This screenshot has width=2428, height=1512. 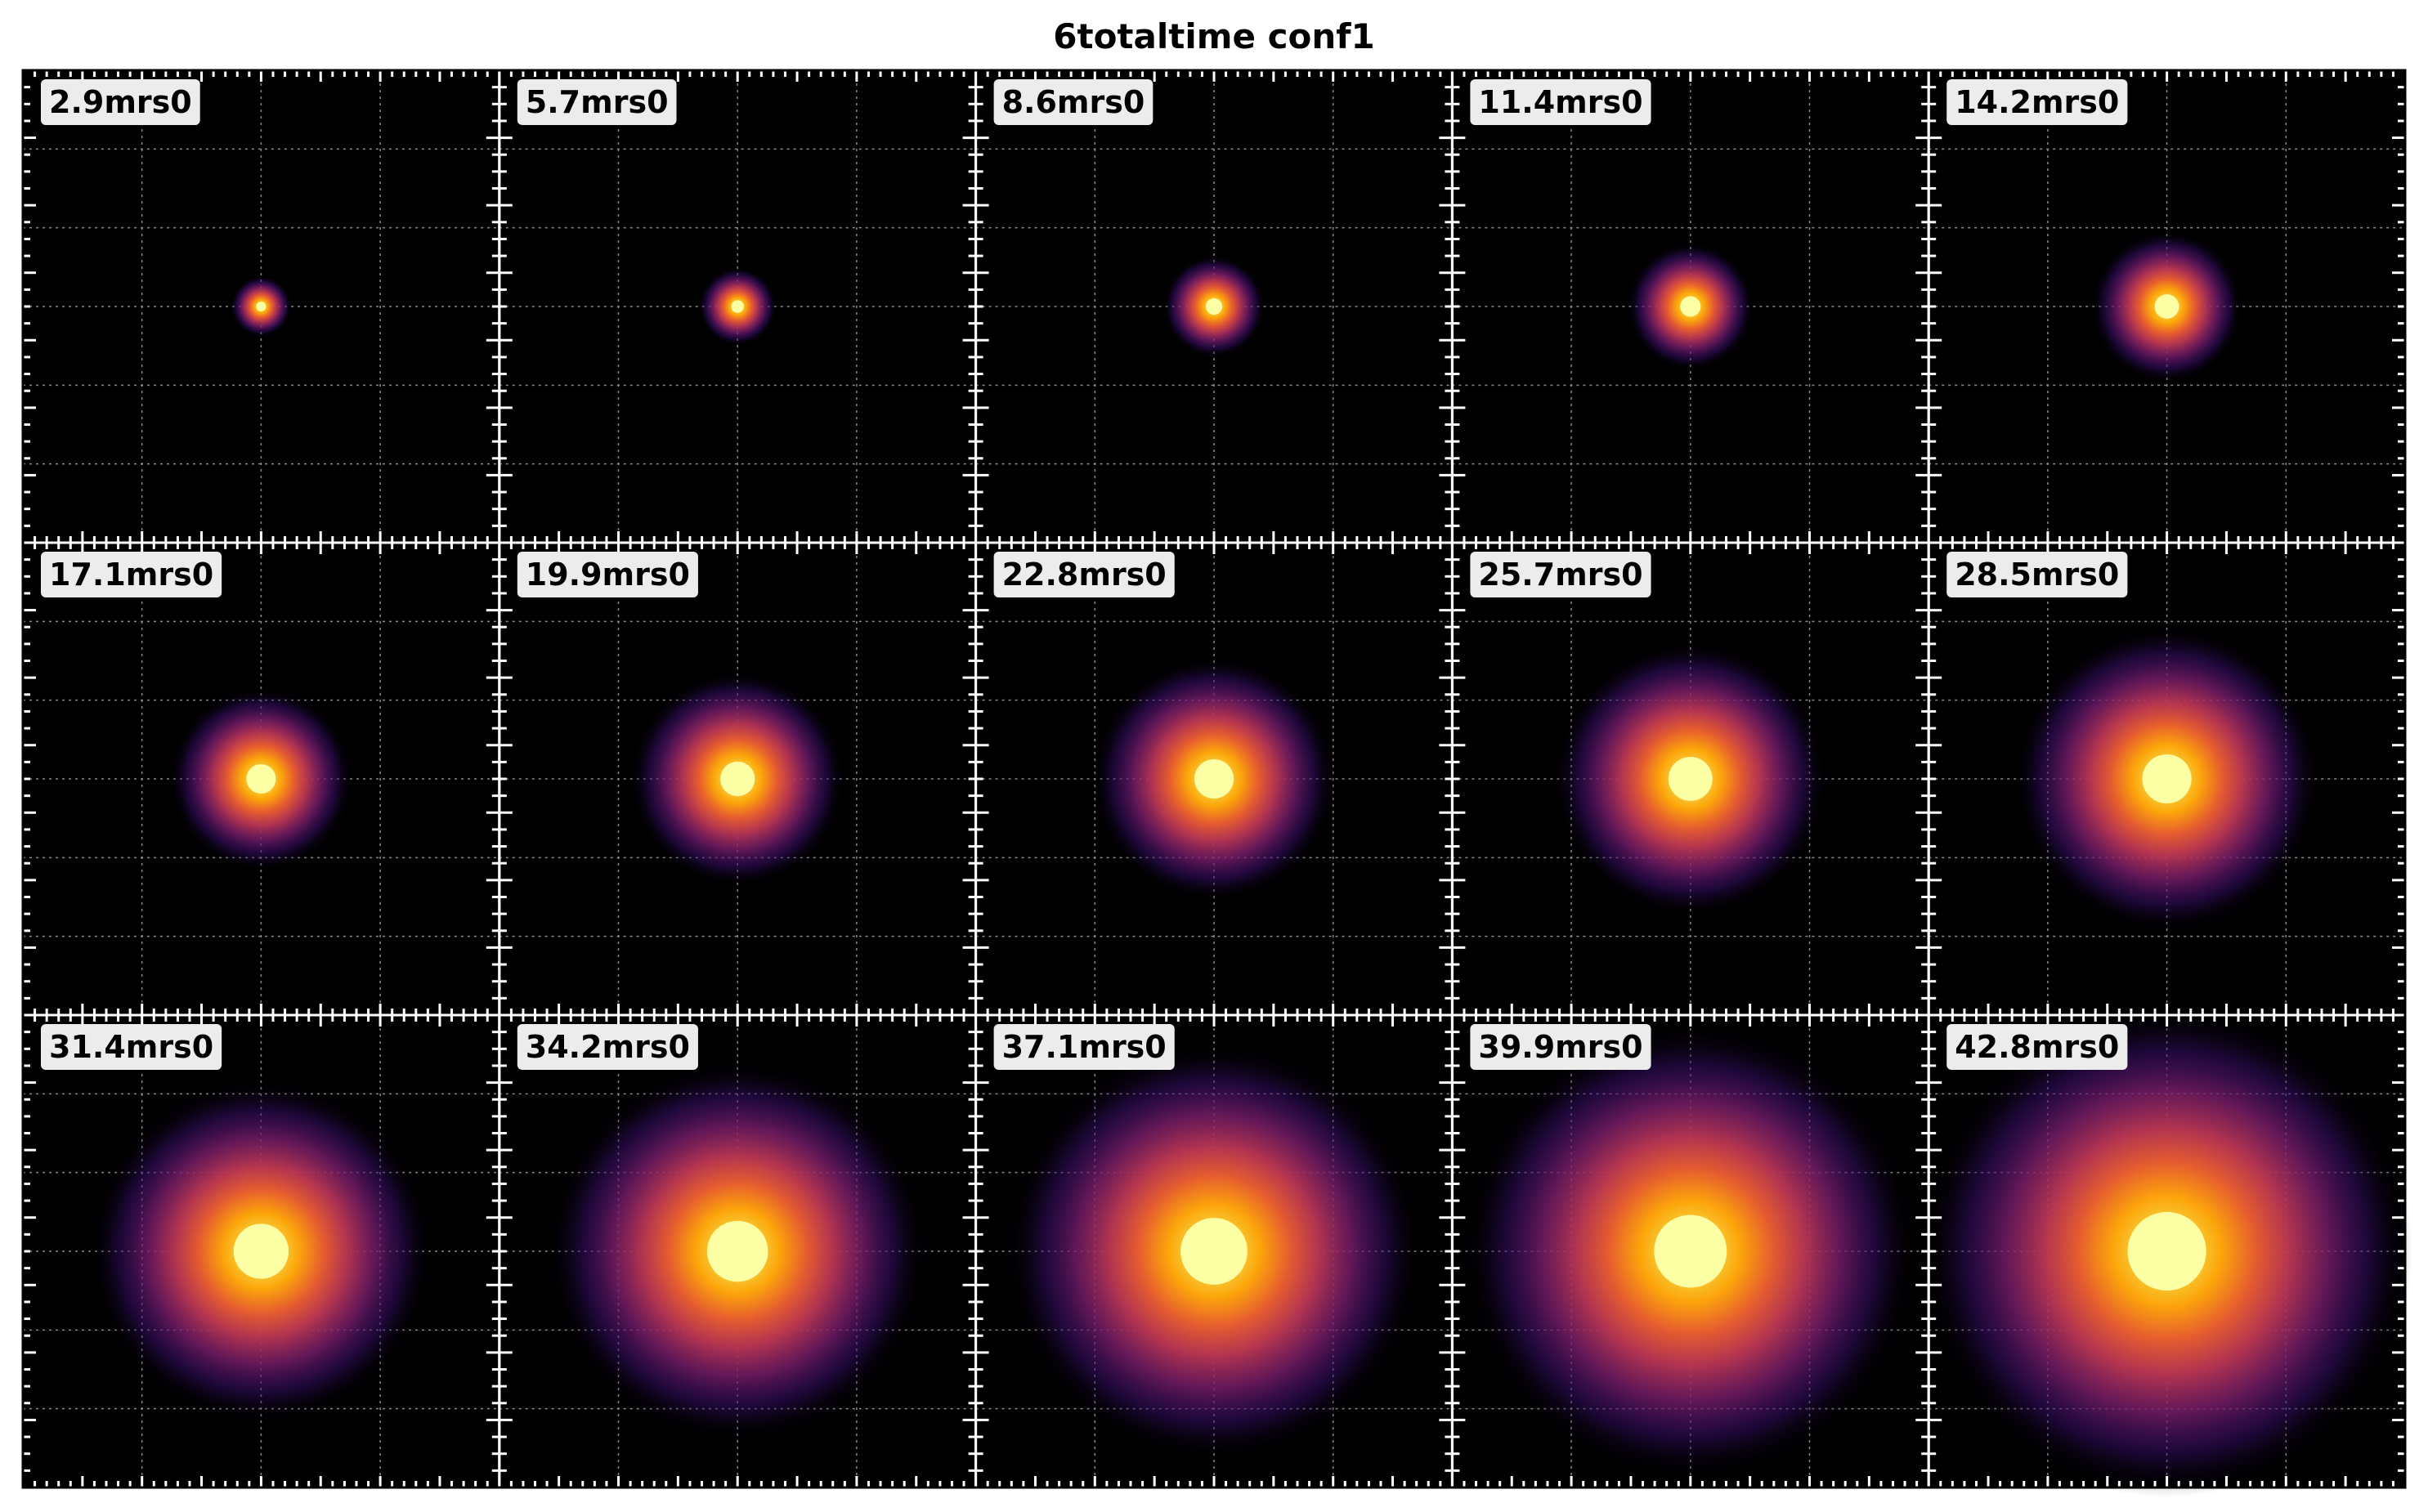 I want to click on panel-label: 37.1mrs0, so click(x=1084, y=1047).